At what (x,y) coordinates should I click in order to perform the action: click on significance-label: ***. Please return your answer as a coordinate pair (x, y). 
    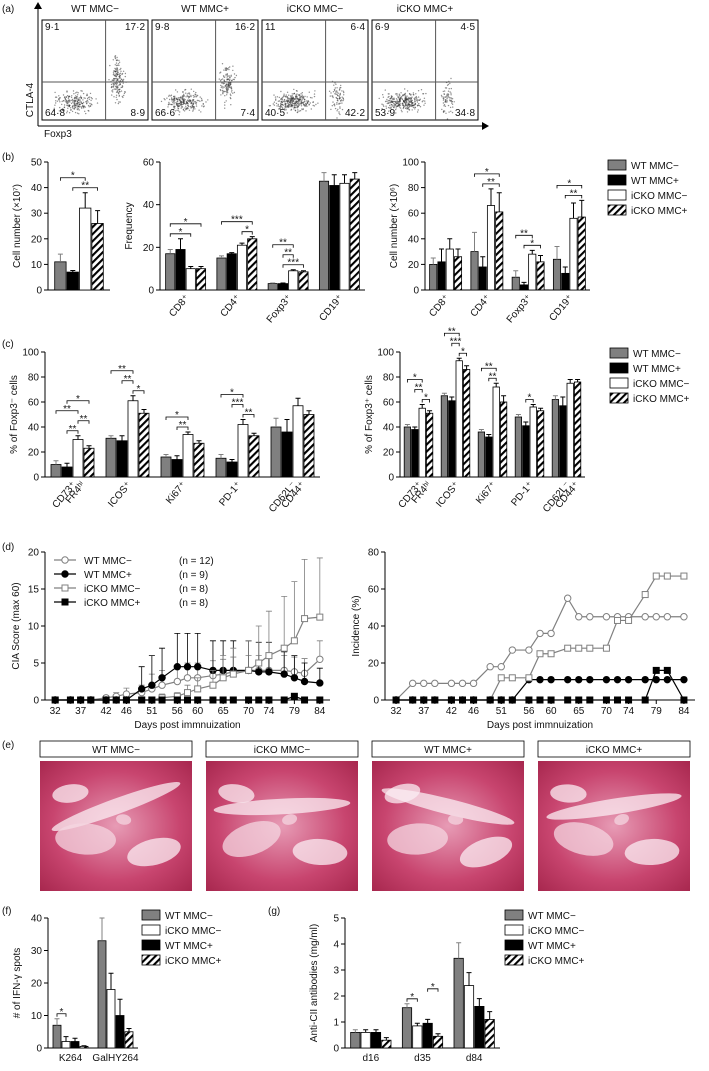
    Looking at the image, I should click on (293, 263).